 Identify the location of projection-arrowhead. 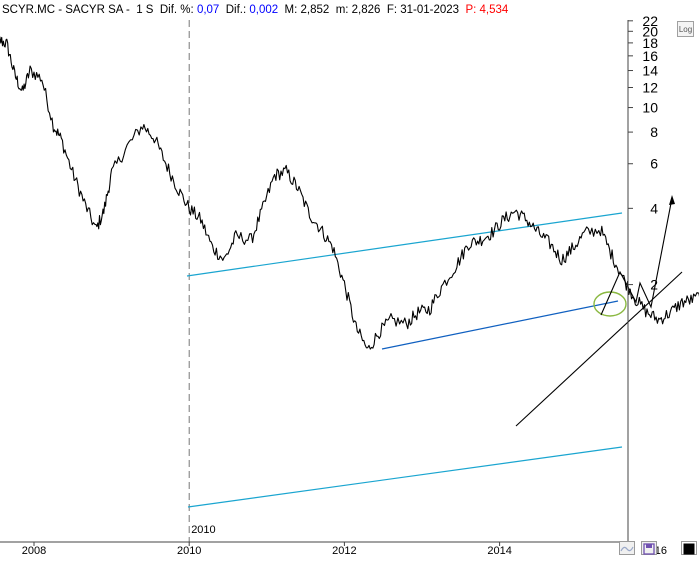
(672, 200).